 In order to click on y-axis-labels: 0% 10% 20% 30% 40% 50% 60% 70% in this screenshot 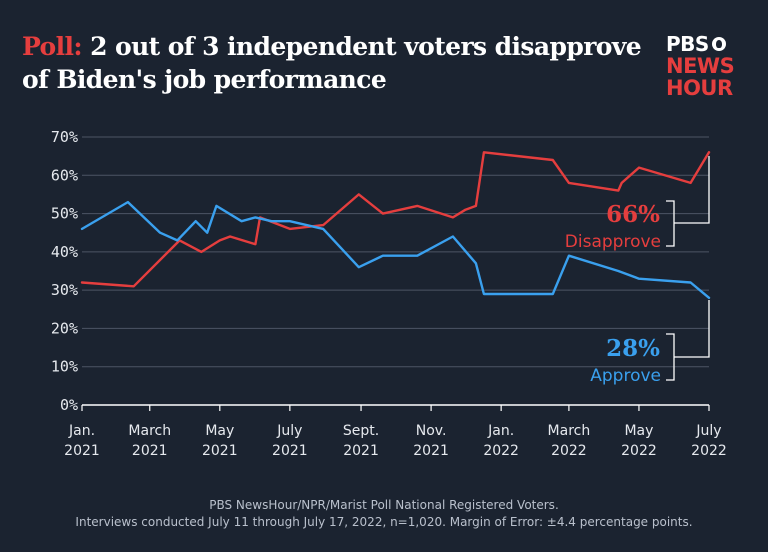, I will do `click(64, 271)`.